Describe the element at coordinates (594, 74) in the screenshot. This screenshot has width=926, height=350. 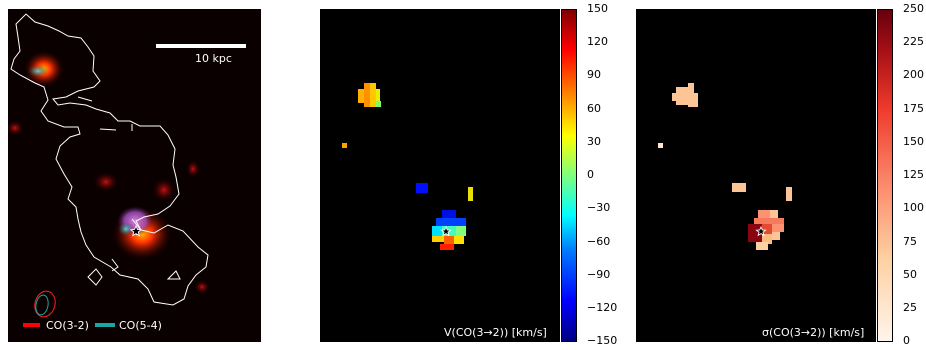
I see `tick-label: 90` at that location.